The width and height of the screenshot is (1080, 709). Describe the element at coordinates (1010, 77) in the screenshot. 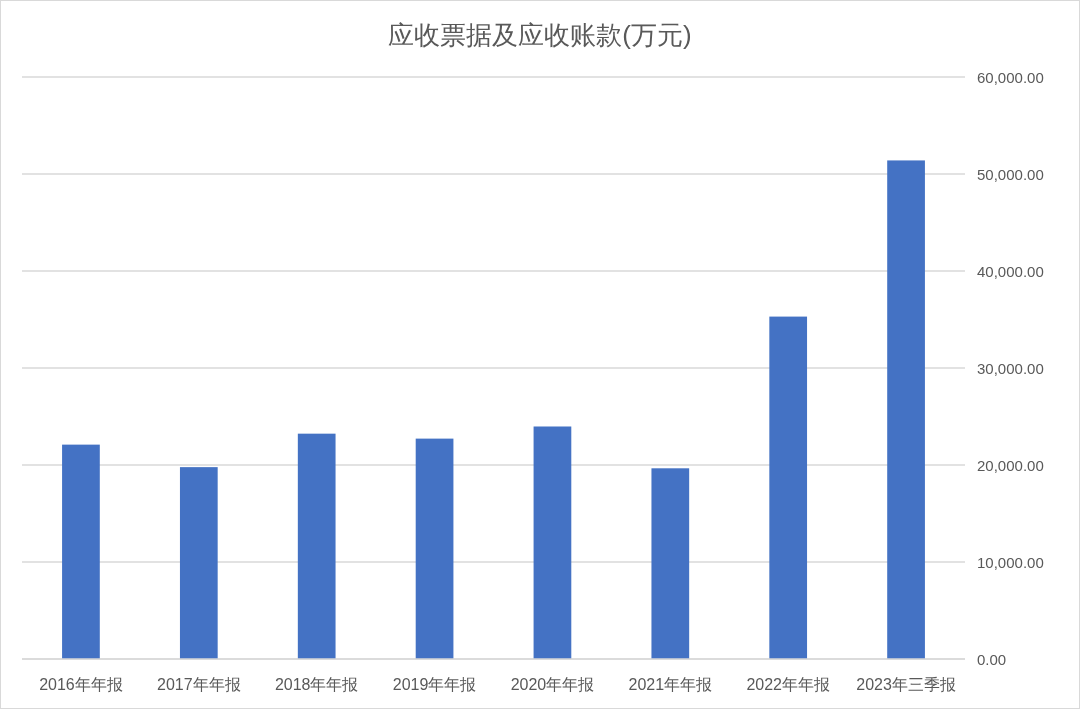

I see `y-tick-label: 60,000.00` at that location.